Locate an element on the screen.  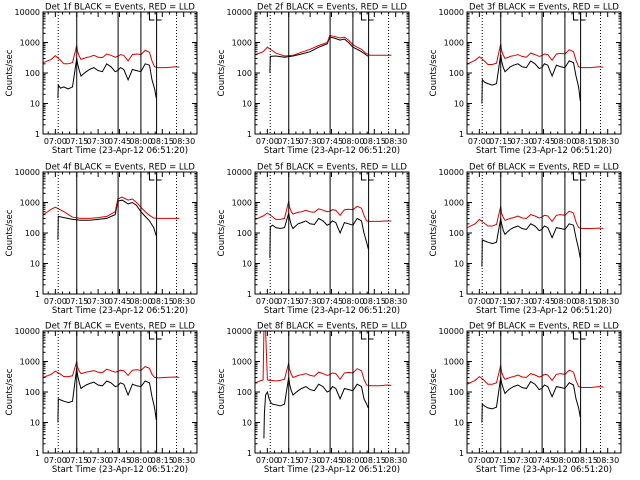
chart-title: Det 6f BLACK = Events, RED = LLD is located at coordinates (544, 168).